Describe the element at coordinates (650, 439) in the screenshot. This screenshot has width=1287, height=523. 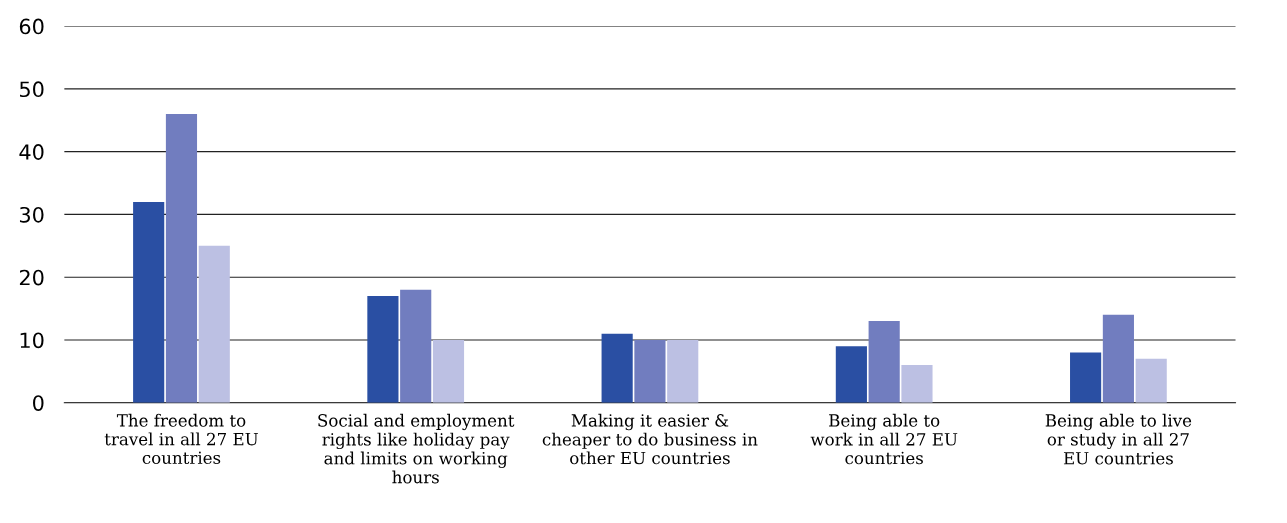
I see `x-tick-label: Making it easier & cheaper to do business in other EU countries` at that location.